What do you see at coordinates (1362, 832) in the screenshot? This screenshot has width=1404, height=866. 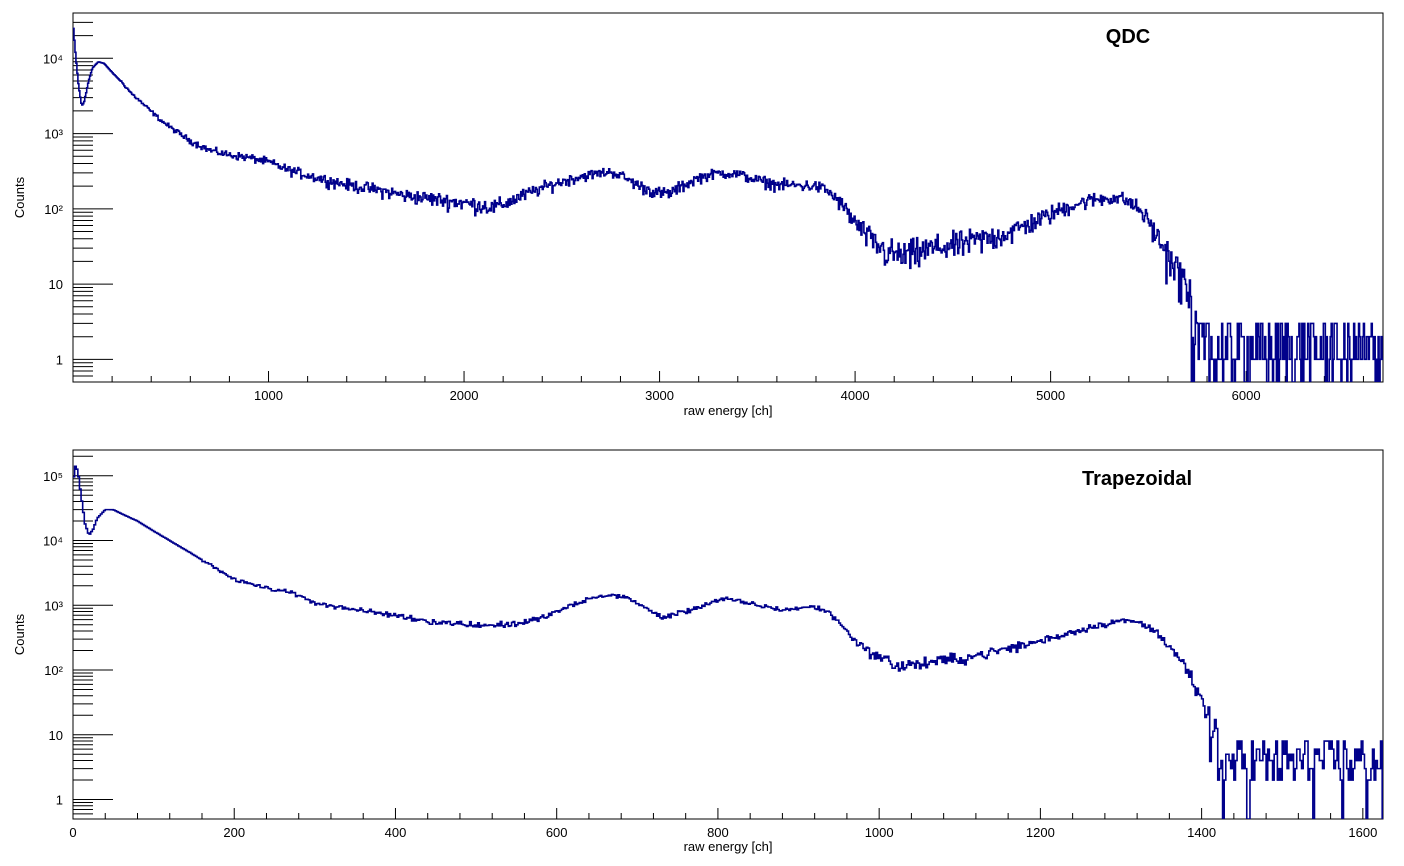 I see `x-tick-label: 1600` at bounding box center [1362, 832].